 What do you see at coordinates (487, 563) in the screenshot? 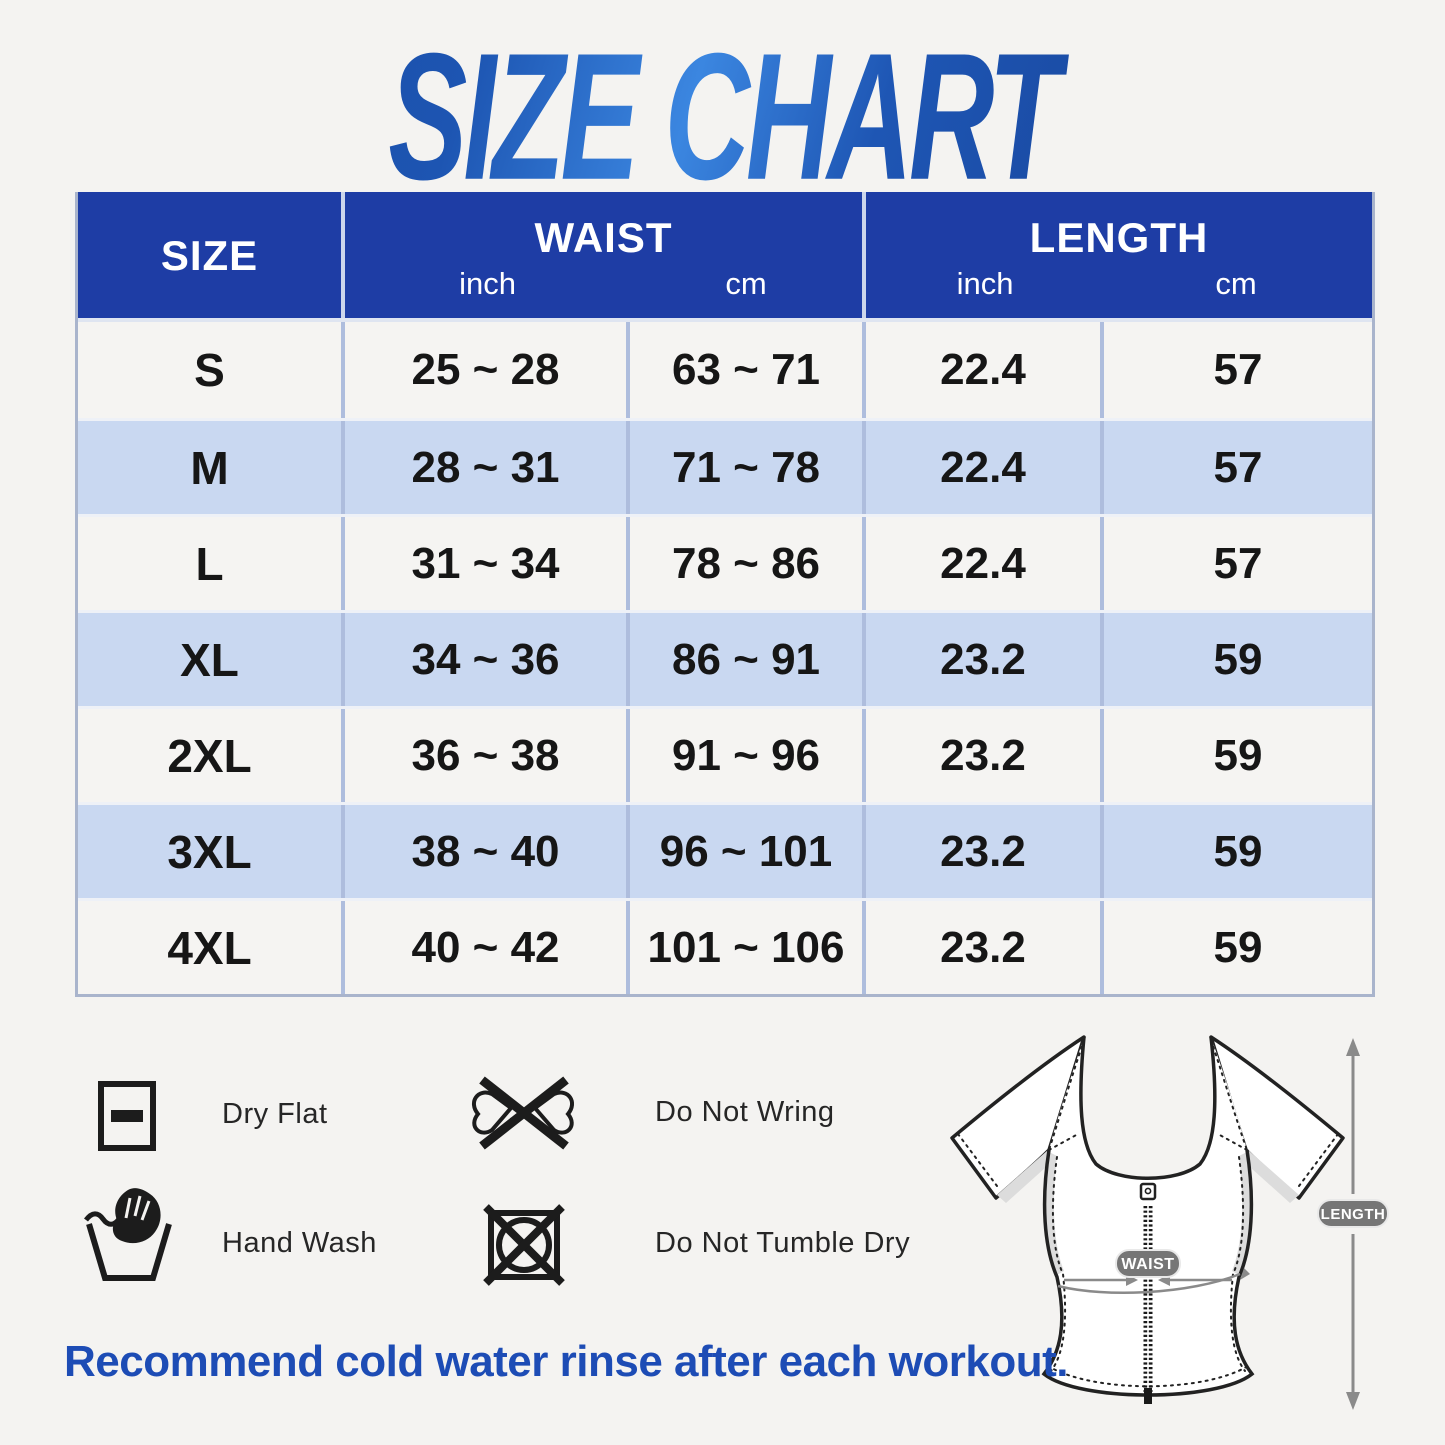
I see `waist-inch-cell: 31 ~ 34` at bounding box center [487, 563].